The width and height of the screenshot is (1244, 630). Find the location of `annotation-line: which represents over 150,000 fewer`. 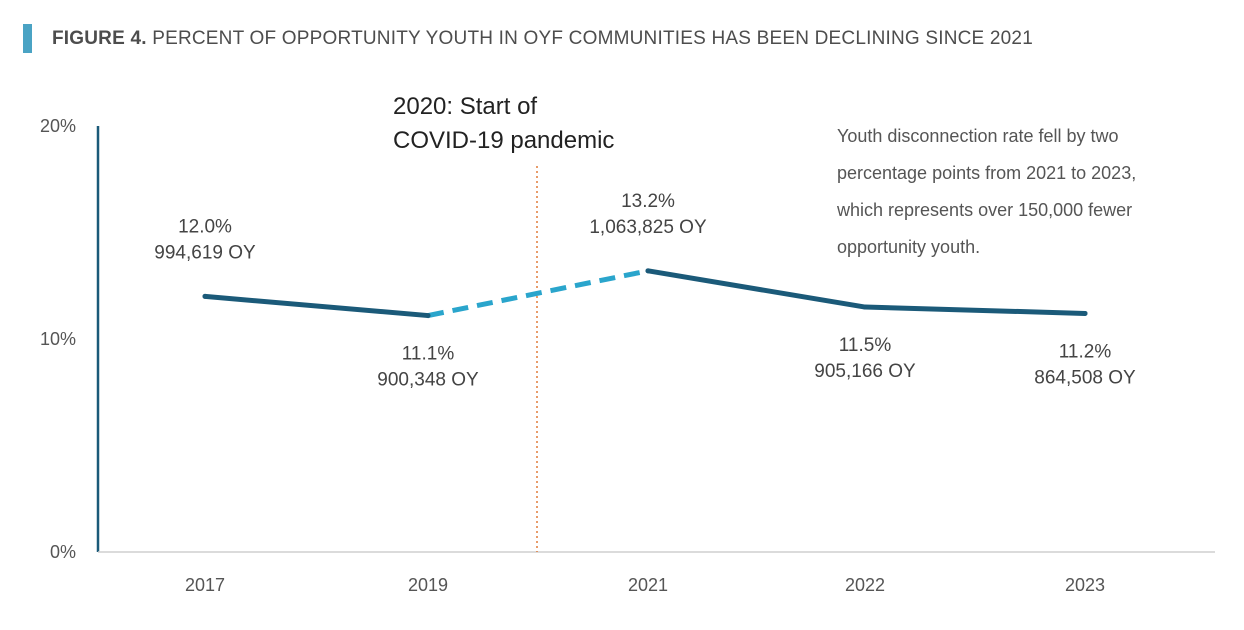

annotation-line: which represents over 150,000 fewer is located at coordinates (984, 210).